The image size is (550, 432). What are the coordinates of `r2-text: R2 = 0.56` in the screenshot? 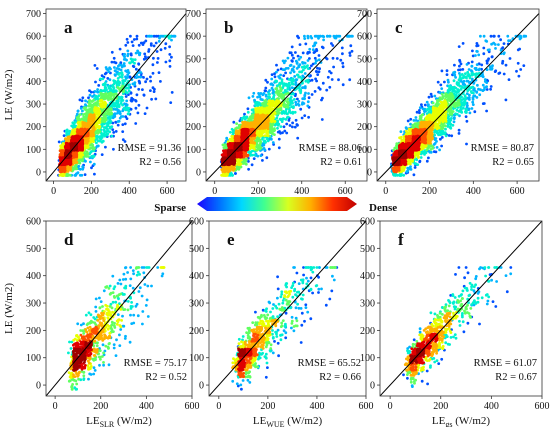 It's located at (160, 162).